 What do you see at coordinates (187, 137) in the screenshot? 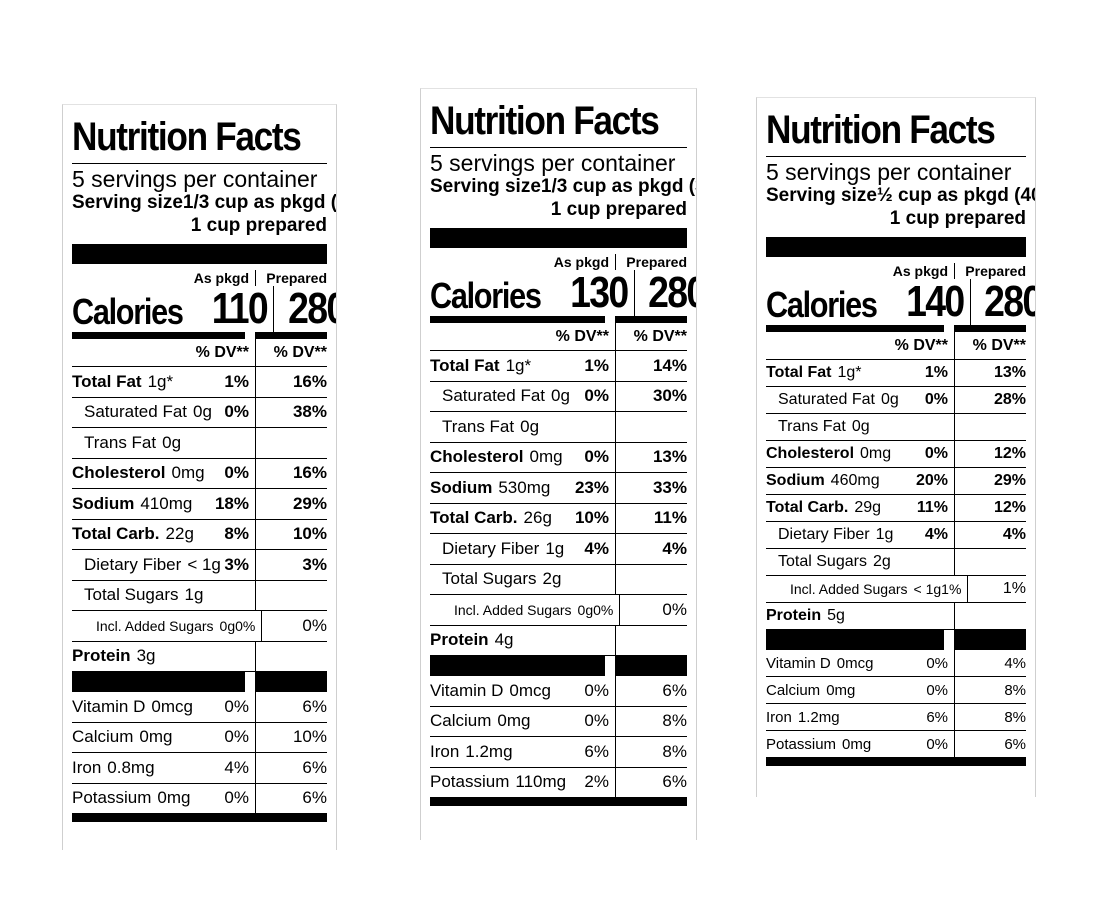
I see `label-title: Nutrition Facts` at bounding box center [187, 137].